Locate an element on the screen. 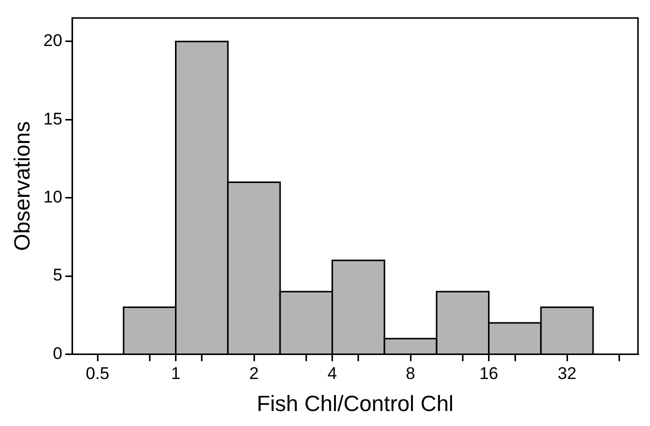 The width and height of the screenshot is (650, 426). x-tick-label: 16 is located at coordinates (488, 374).